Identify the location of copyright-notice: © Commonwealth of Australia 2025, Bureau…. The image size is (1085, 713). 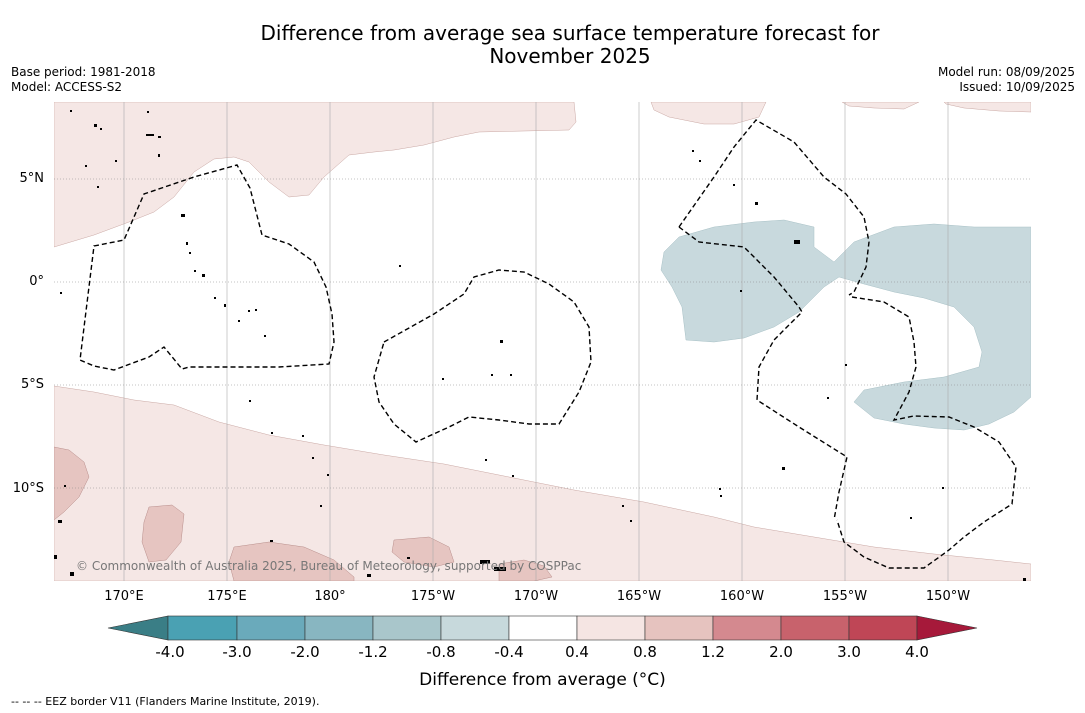
(329, 566).